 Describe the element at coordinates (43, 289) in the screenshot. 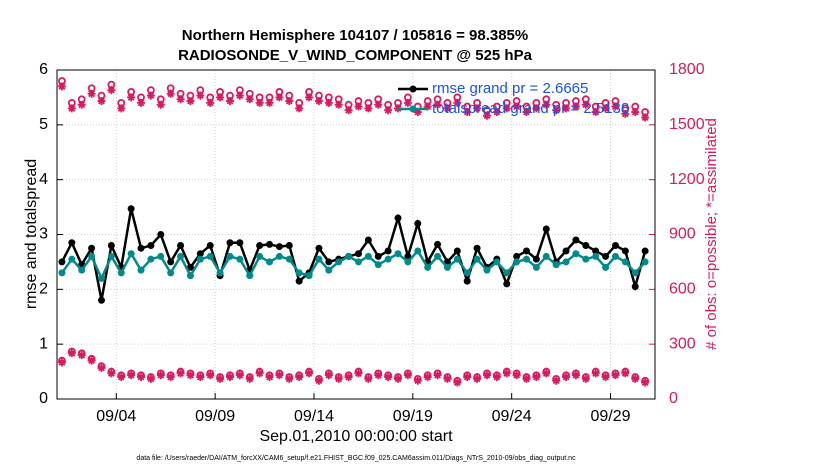

I see `y-tick-label: 2` at that location.